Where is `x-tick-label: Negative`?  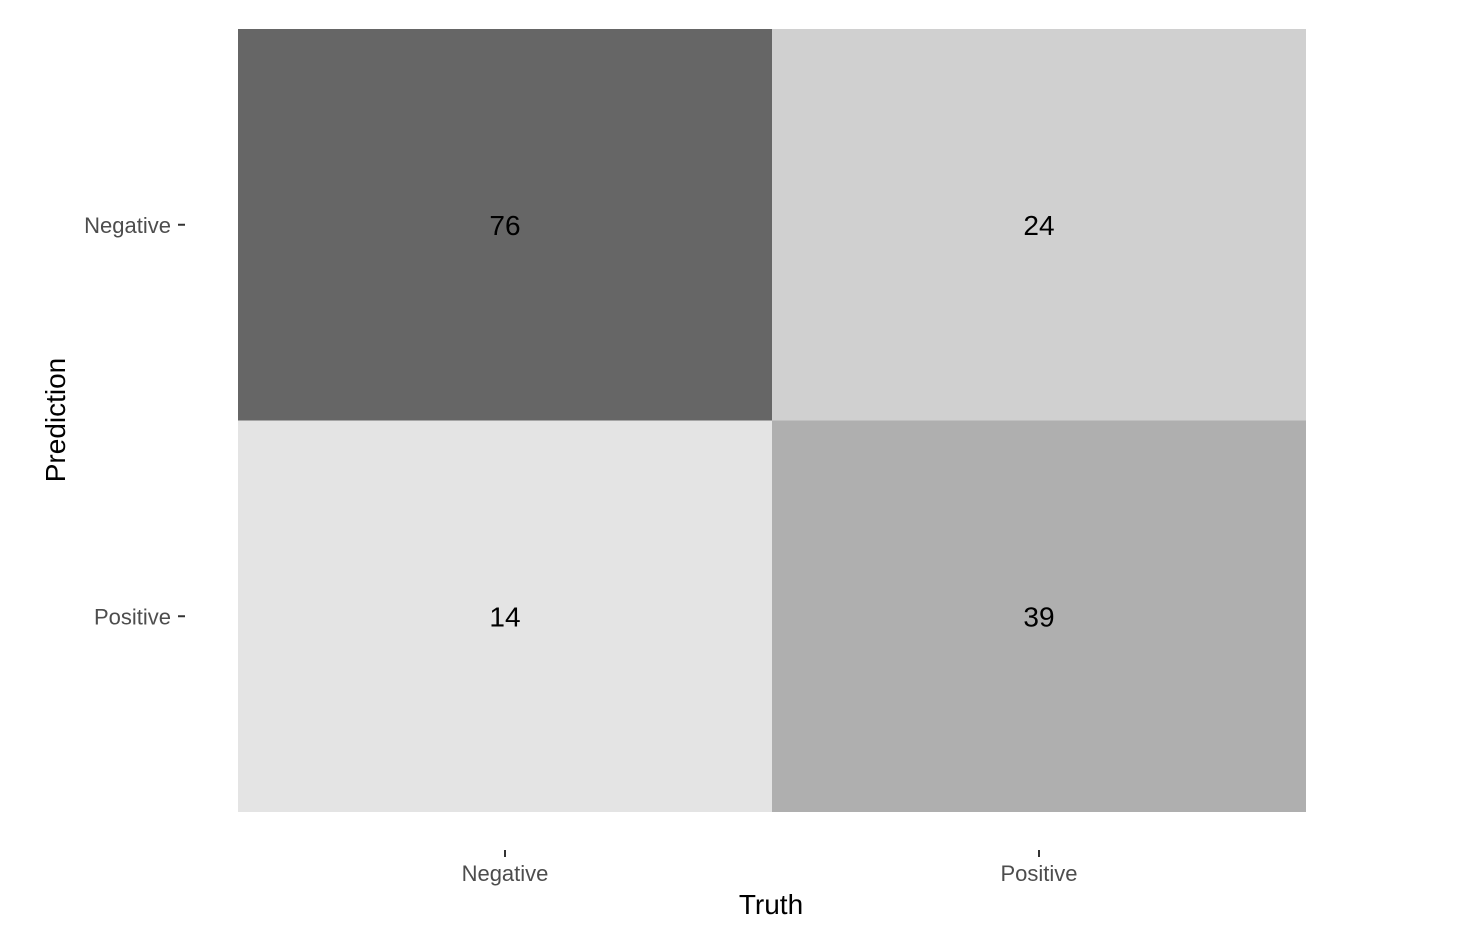
x-tick-label: Negative is located at coordinates (505, 873).